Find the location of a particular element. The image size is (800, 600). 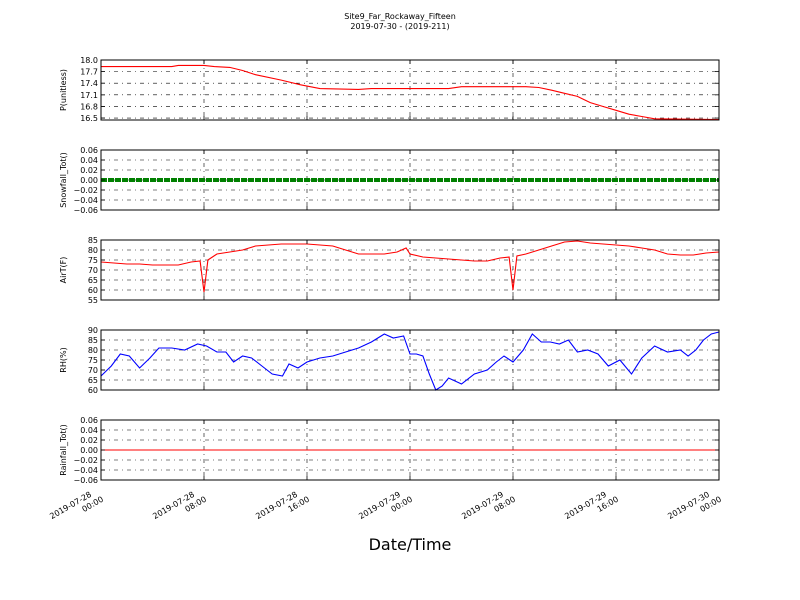

y-axis-label: RH(%) is located at coordinates (63, 359).